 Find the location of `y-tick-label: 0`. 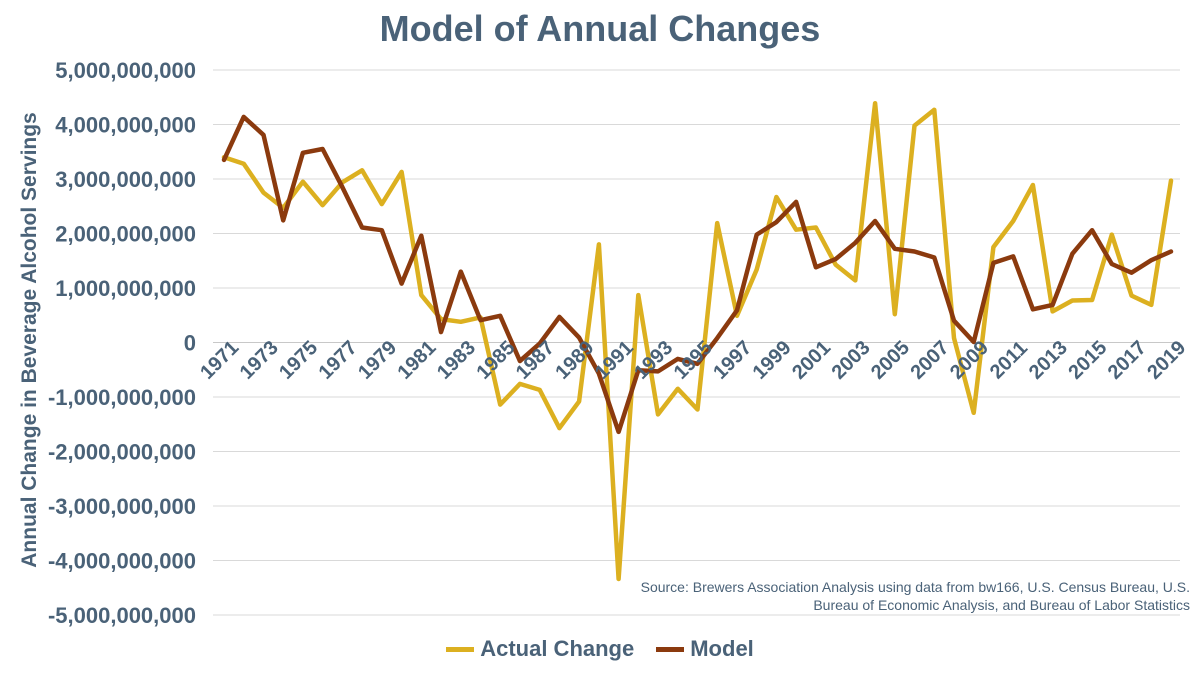

y-tick-label: 0 is located at coordinates (190, 343).